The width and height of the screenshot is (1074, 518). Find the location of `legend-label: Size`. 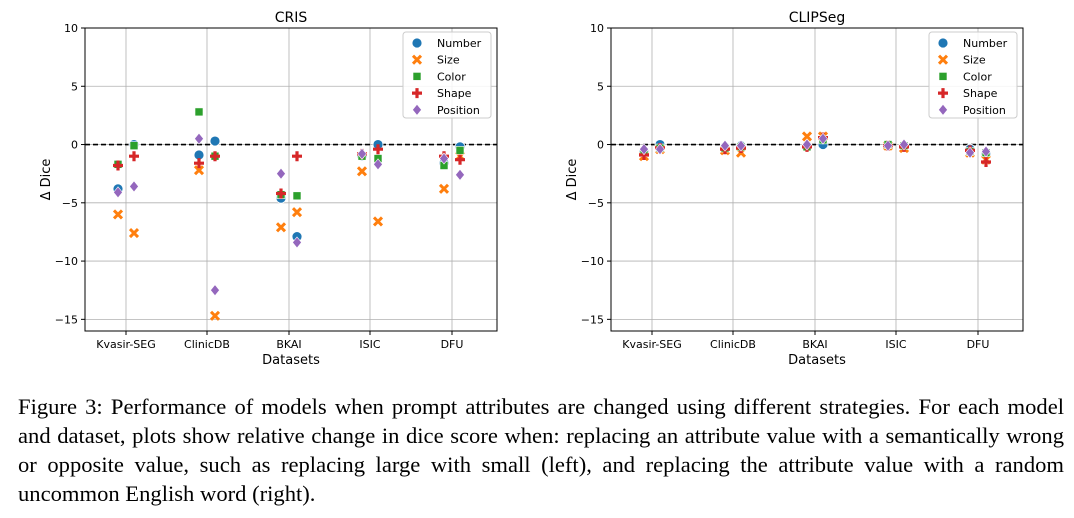

legend-label: Size is located at coordinates (974, 60).